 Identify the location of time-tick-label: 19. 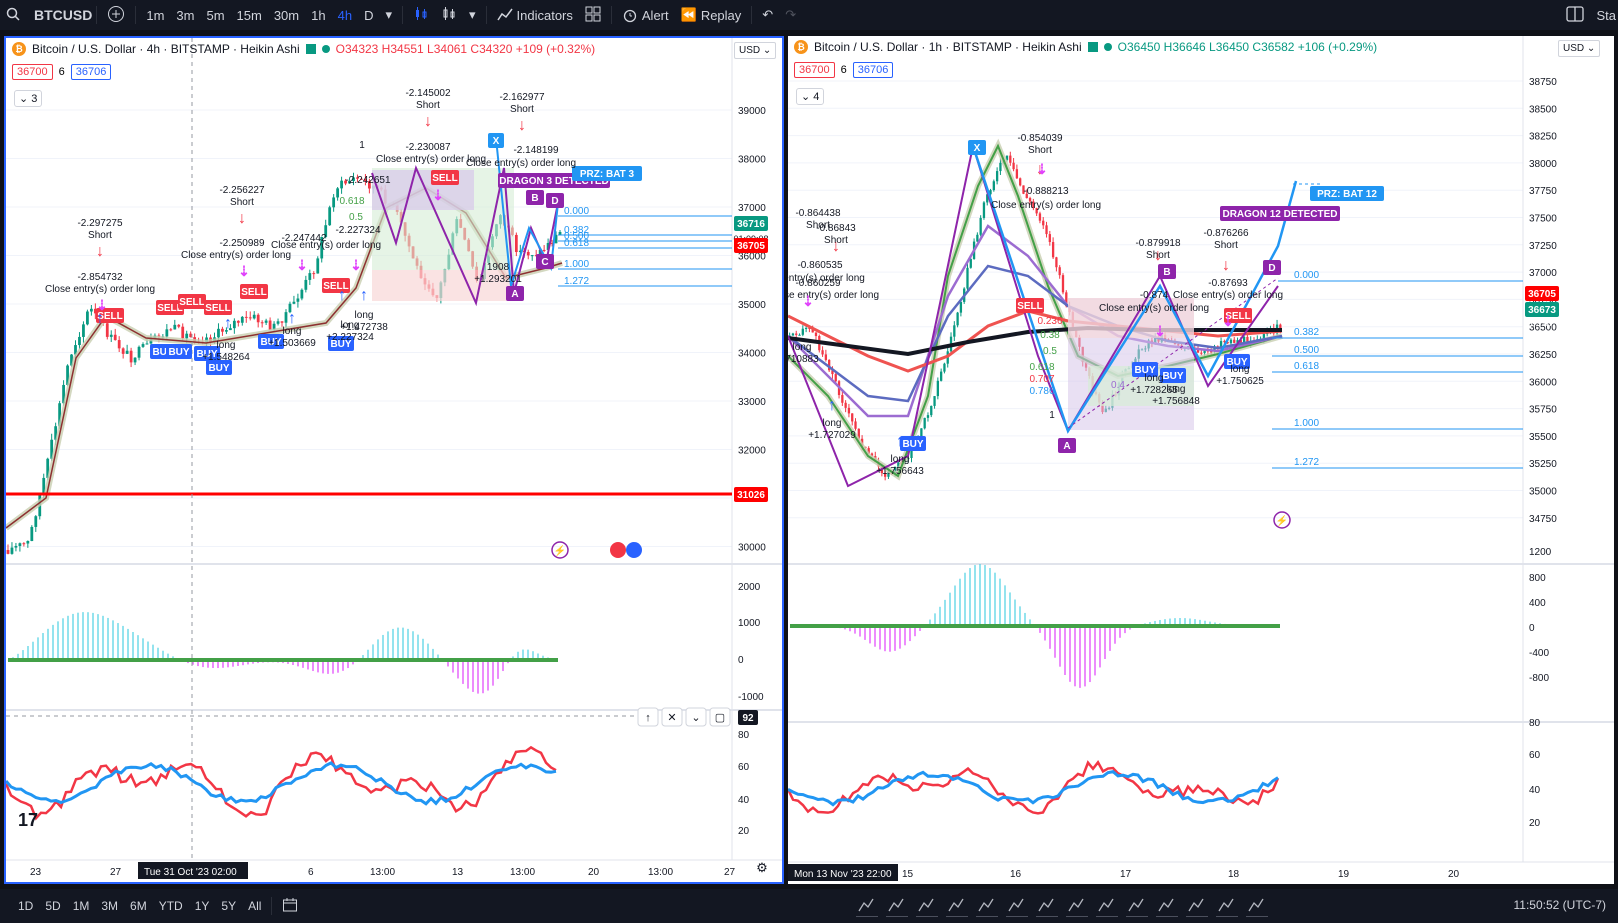
(1344, 874).